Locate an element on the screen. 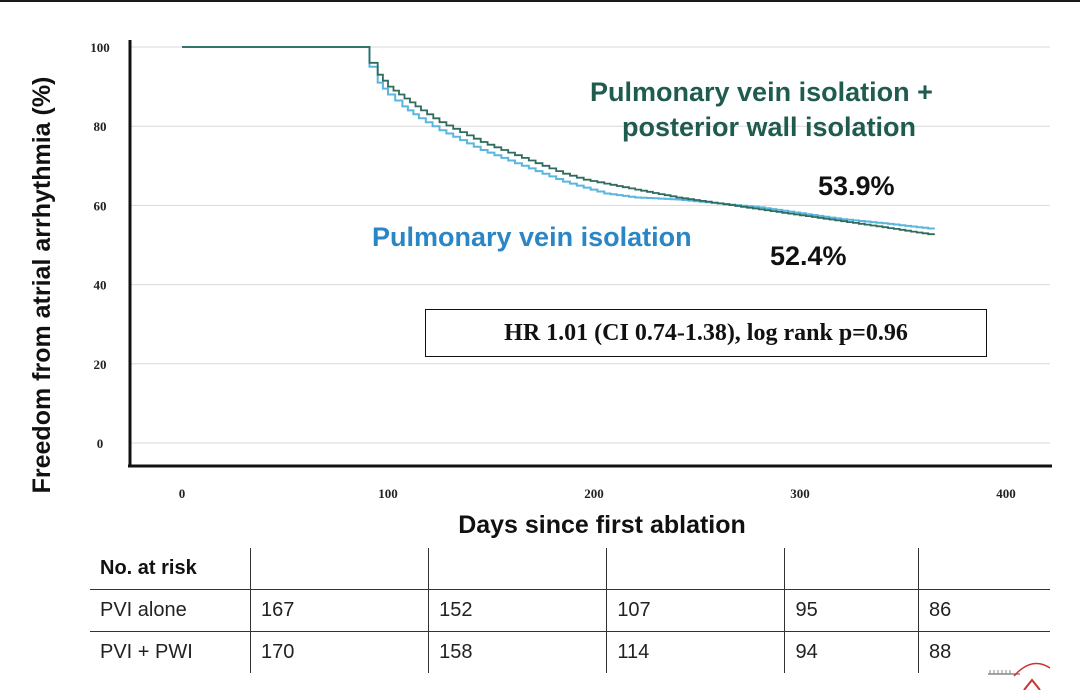  table-row: PVI alone 167 152 107 95 86 is located at coordinates (570, 610).